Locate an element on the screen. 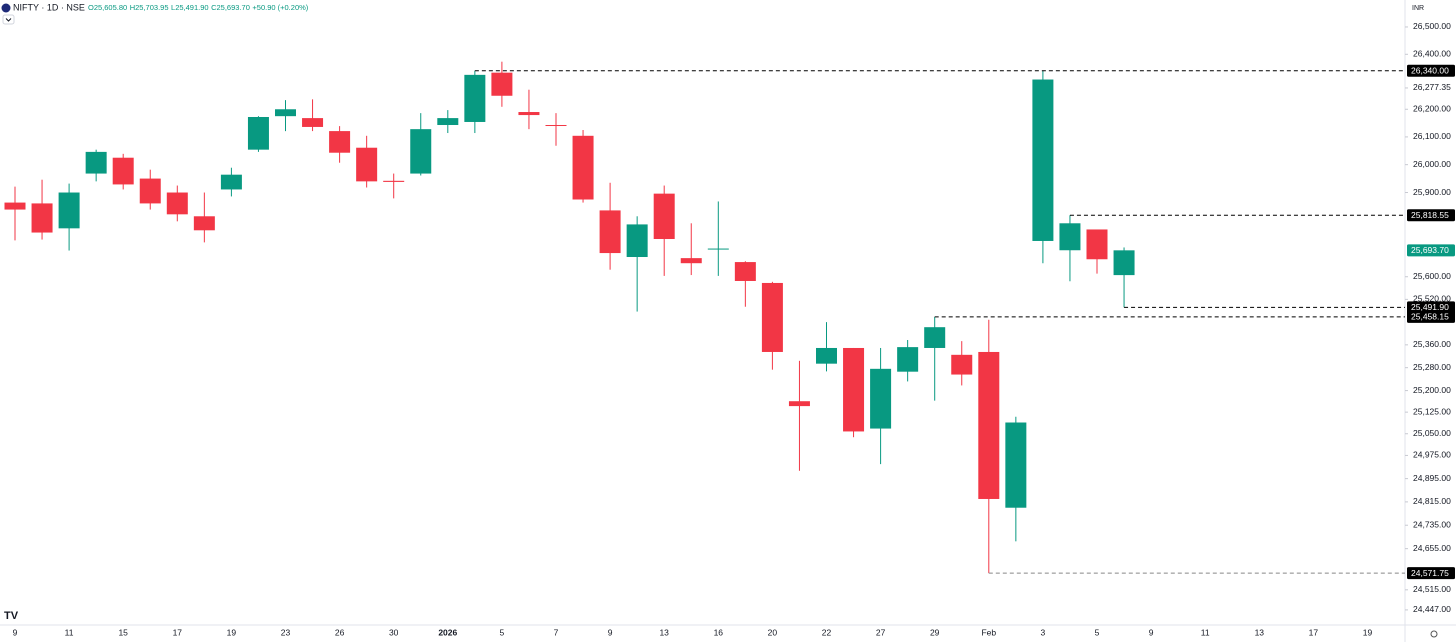 The width and height of the screenshot is (1456, 642). y-tick-label: 25,050.00 is located at coordinates (1432, 433).